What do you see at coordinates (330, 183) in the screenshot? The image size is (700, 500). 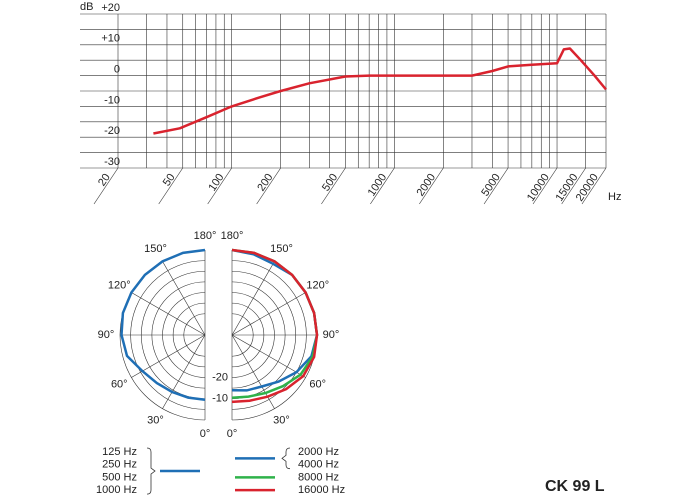 I see `x-tick-label: 500` at bounding box center [330, 183].